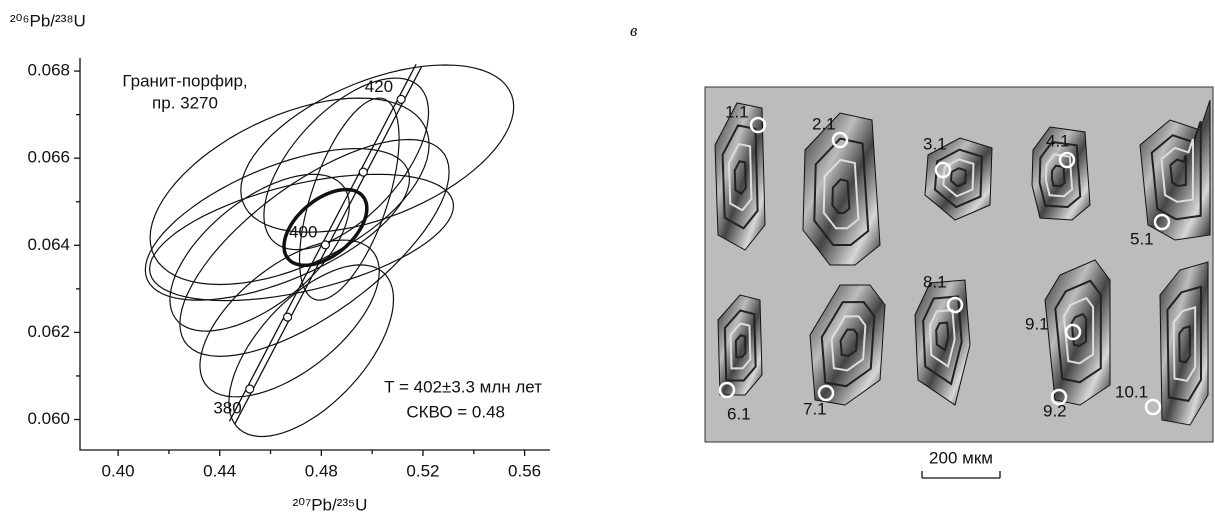  I want to click on x-tick-label: 0.44, so click(219, 470).